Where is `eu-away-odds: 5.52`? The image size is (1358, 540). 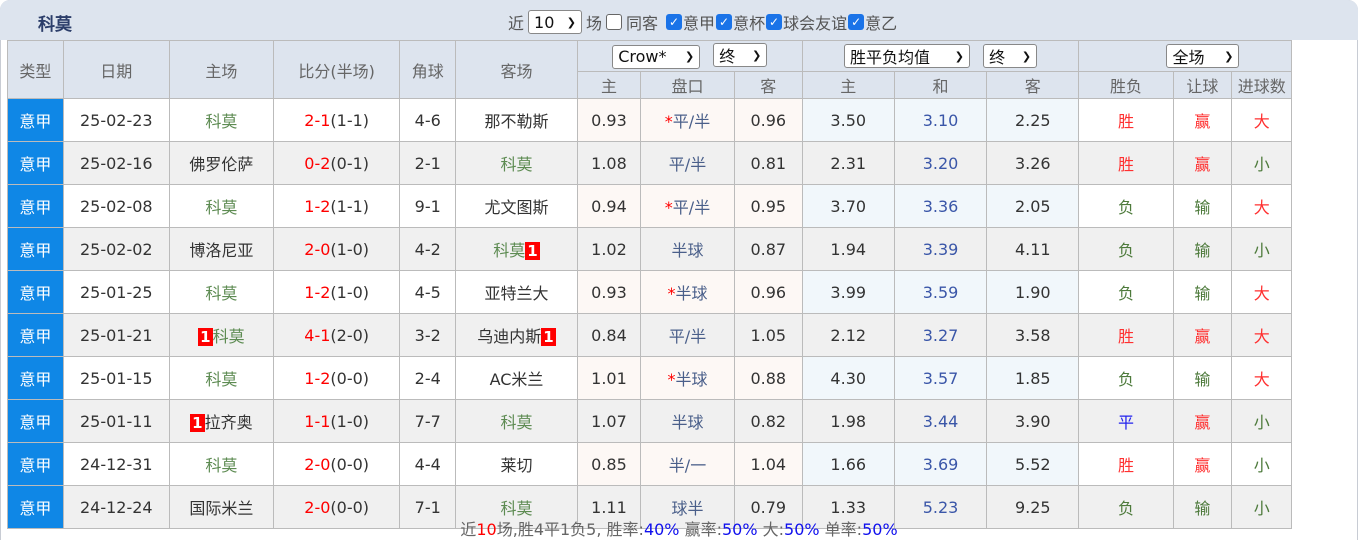
eu-away-odds: 5.52 is located at coordinates (1033, 464).